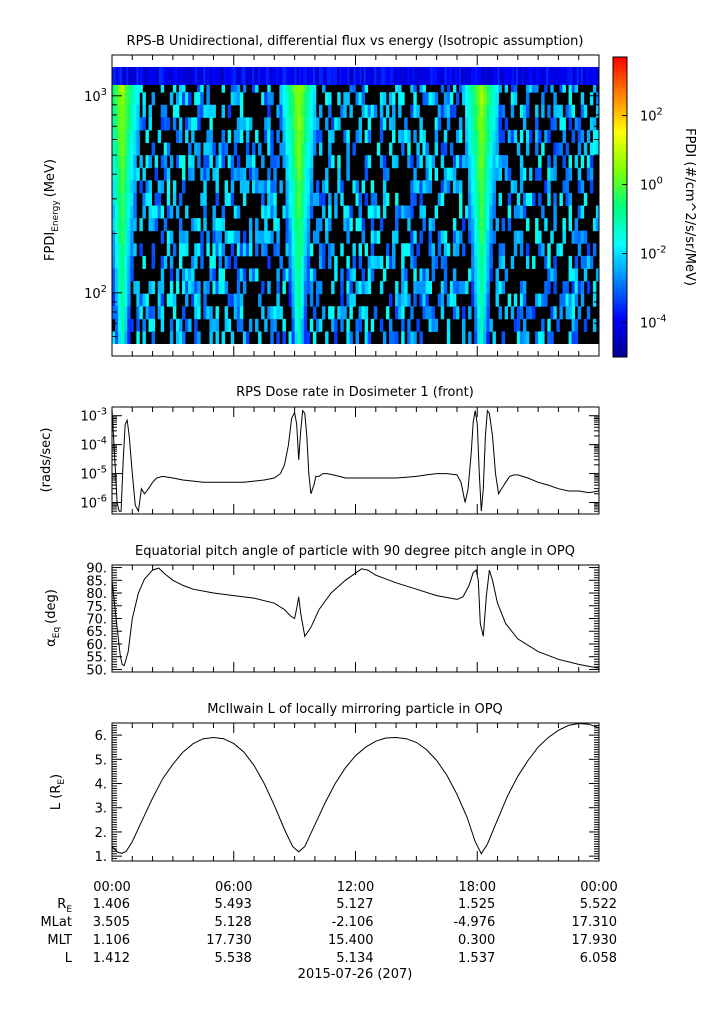  Describe the element at coordinates (598, 887) in the screenshot. I see `x-tick-label: 00:00` at that location.